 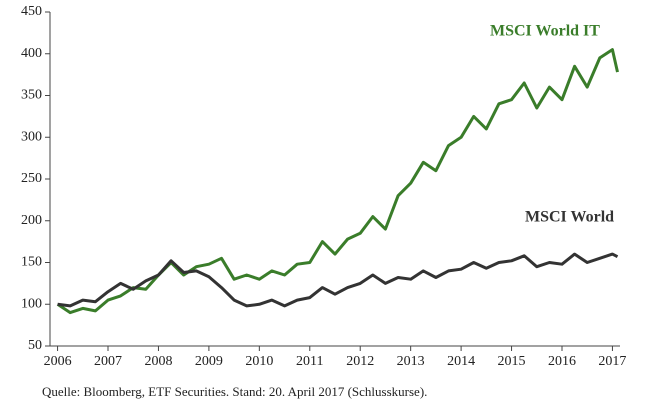 What do you see at coordinates (31, 178) in the screenshot?
I see `y-tick-label: 250` at bounding box center [31, 178].